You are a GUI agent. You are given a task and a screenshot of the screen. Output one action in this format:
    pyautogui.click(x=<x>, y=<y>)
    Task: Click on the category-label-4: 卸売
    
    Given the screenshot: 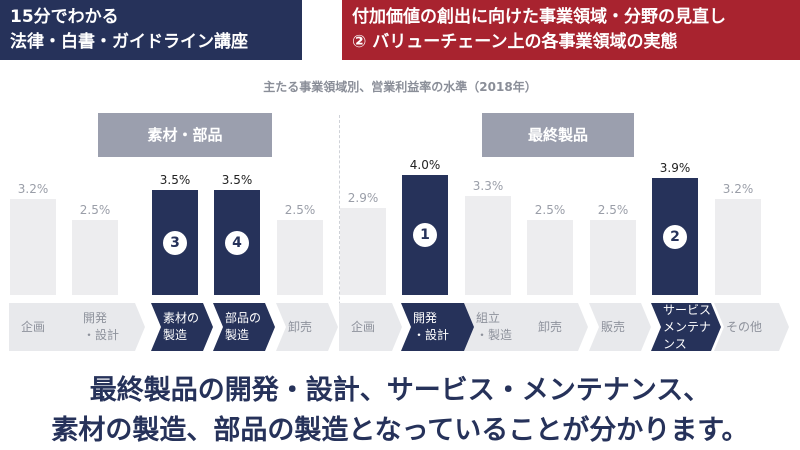 What is the action you would take?
    pyautogui.click(x=307, y=327)
    